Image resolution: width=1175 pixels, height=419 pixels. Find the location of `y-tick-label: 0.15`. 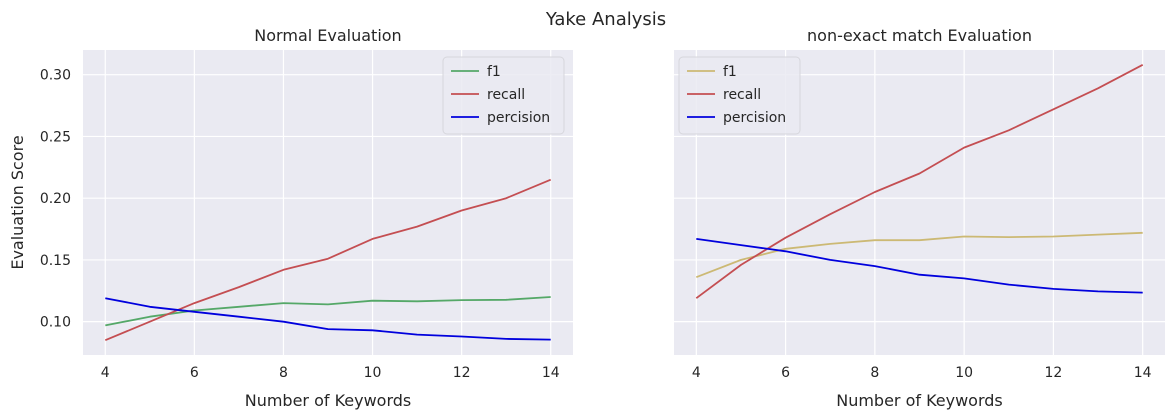

y-tick-label: 0.15 is located at coordinates (55, 261).